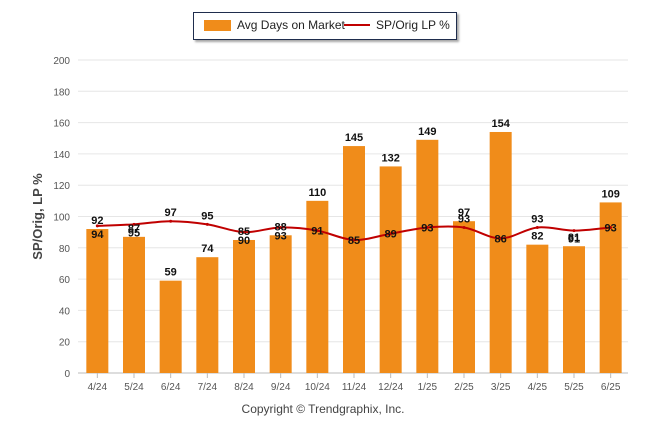 This screenshot has width=646, height=434. I want to click on legend-bar-swatch, so click(217, 25).